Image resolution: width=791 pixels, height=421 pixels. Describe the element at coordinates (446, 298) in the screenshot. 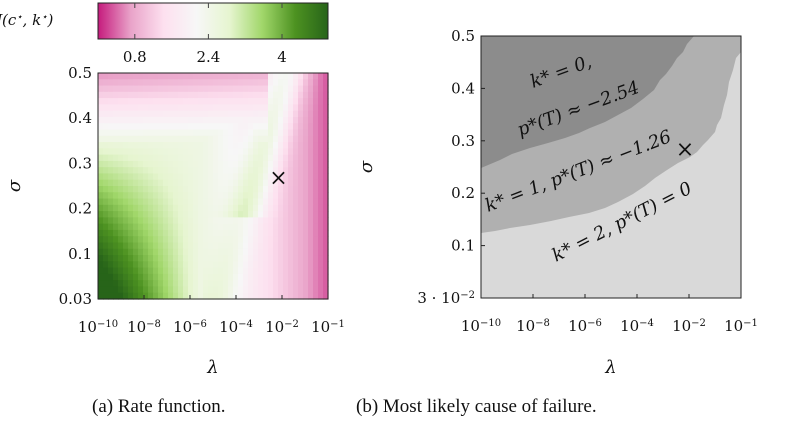

I see `y-tick-label: 3 · 10−2` at that location.